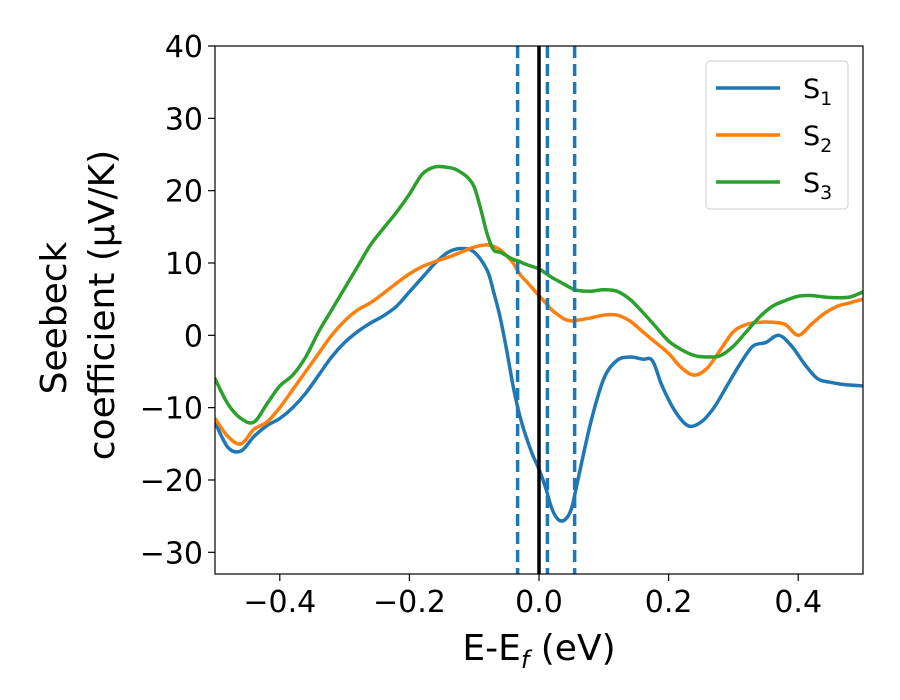 The image size is (900, 700). I want to click on vertical-lines-layer, so click(546, 310).